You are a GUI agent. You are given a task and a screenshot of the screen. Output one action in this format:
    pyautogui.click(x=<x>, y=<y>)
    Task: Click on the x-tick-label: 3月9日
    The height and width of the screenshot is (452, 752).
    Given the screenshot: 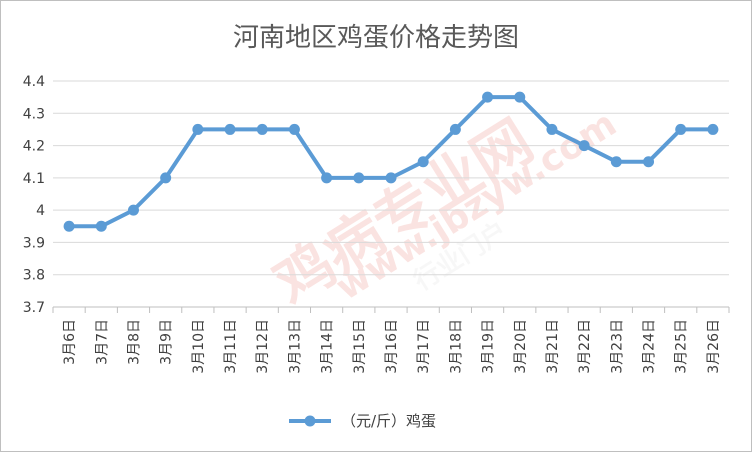 What is the action you would take?
    pyautogui.click(x=167, y=342)
    